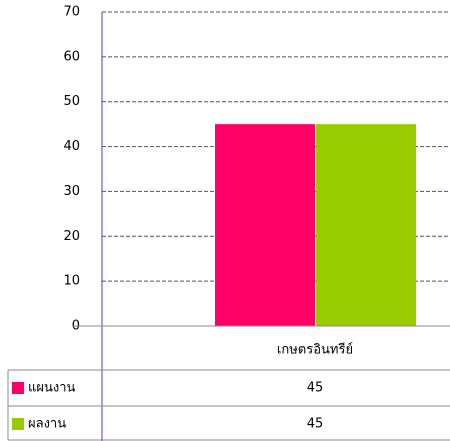  What do you see at coordinates (315, 350) in the screenshot?
I see `x-tick-label: เกษตรอินทรีย์` at bounding box center [315, 350].